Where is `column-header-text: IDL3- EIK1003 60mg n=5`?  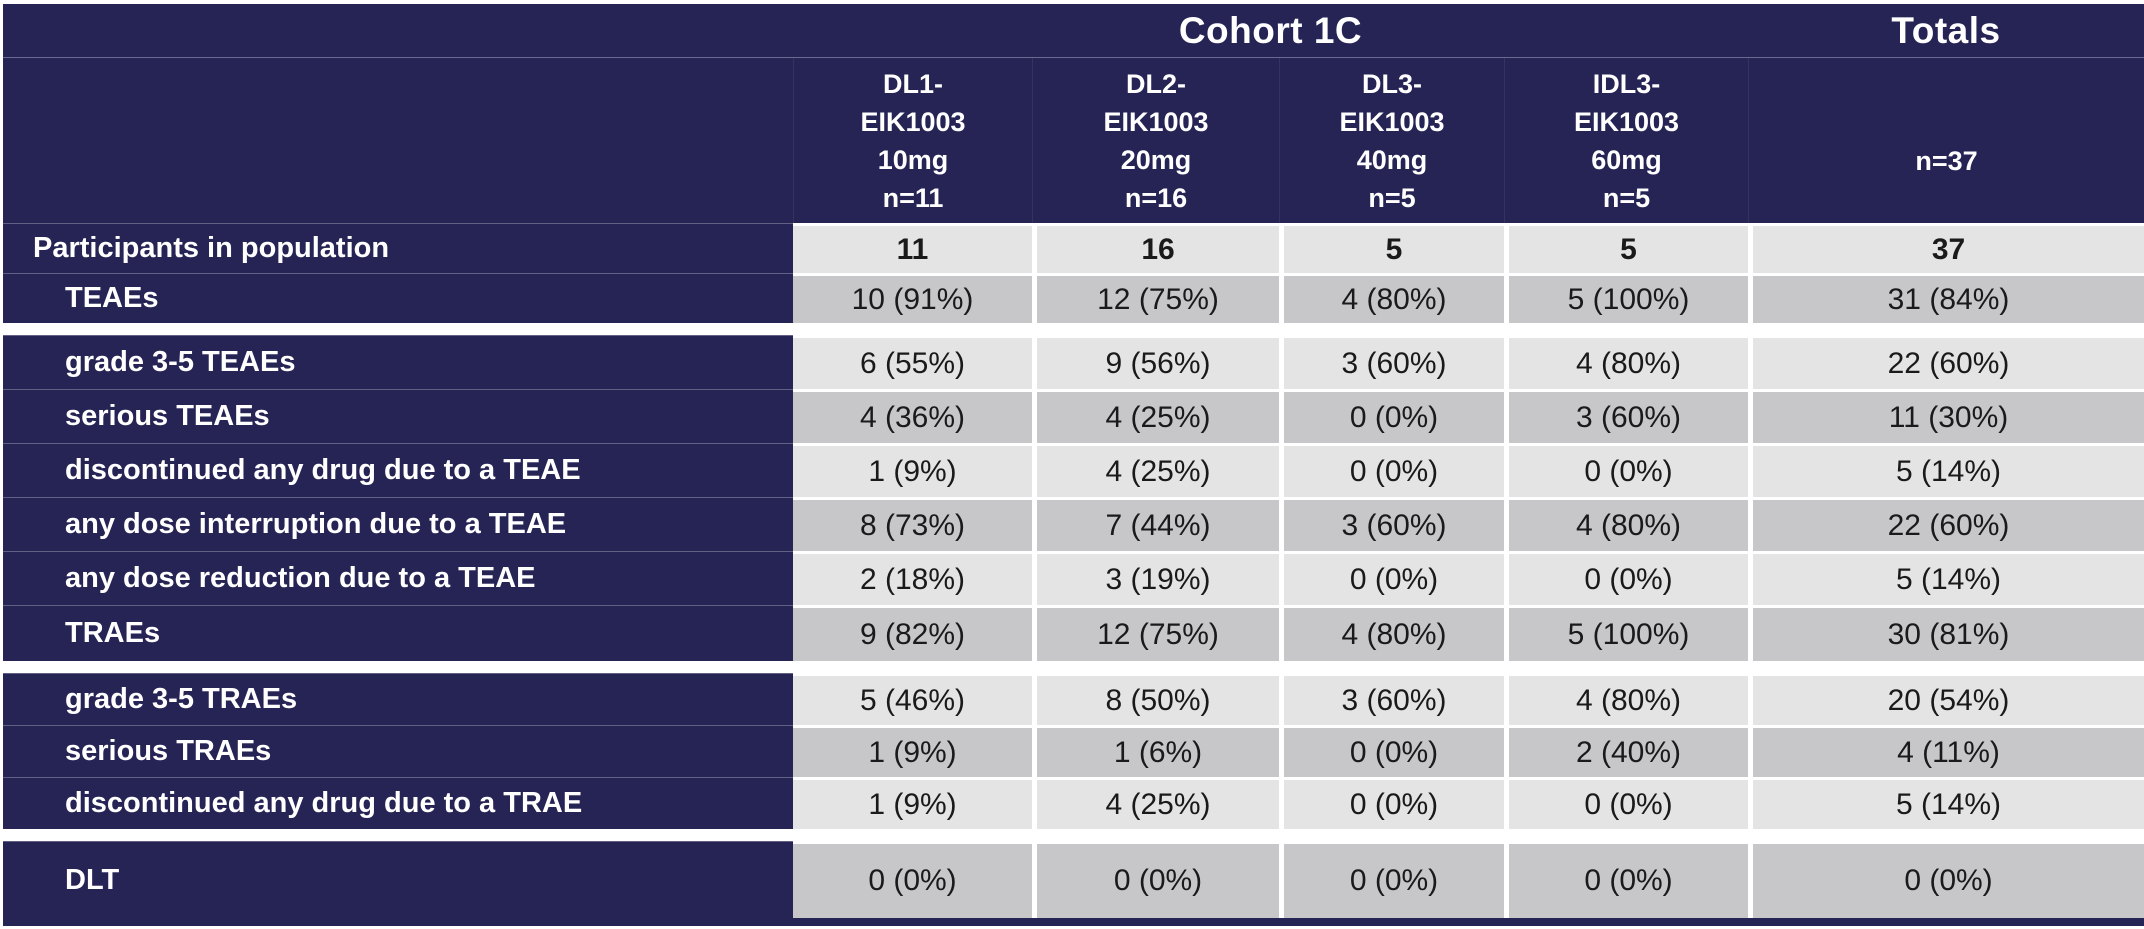 column-header-text: IDL3- EIK1003 60mg n=5 is located at coordinates (1626, 140).